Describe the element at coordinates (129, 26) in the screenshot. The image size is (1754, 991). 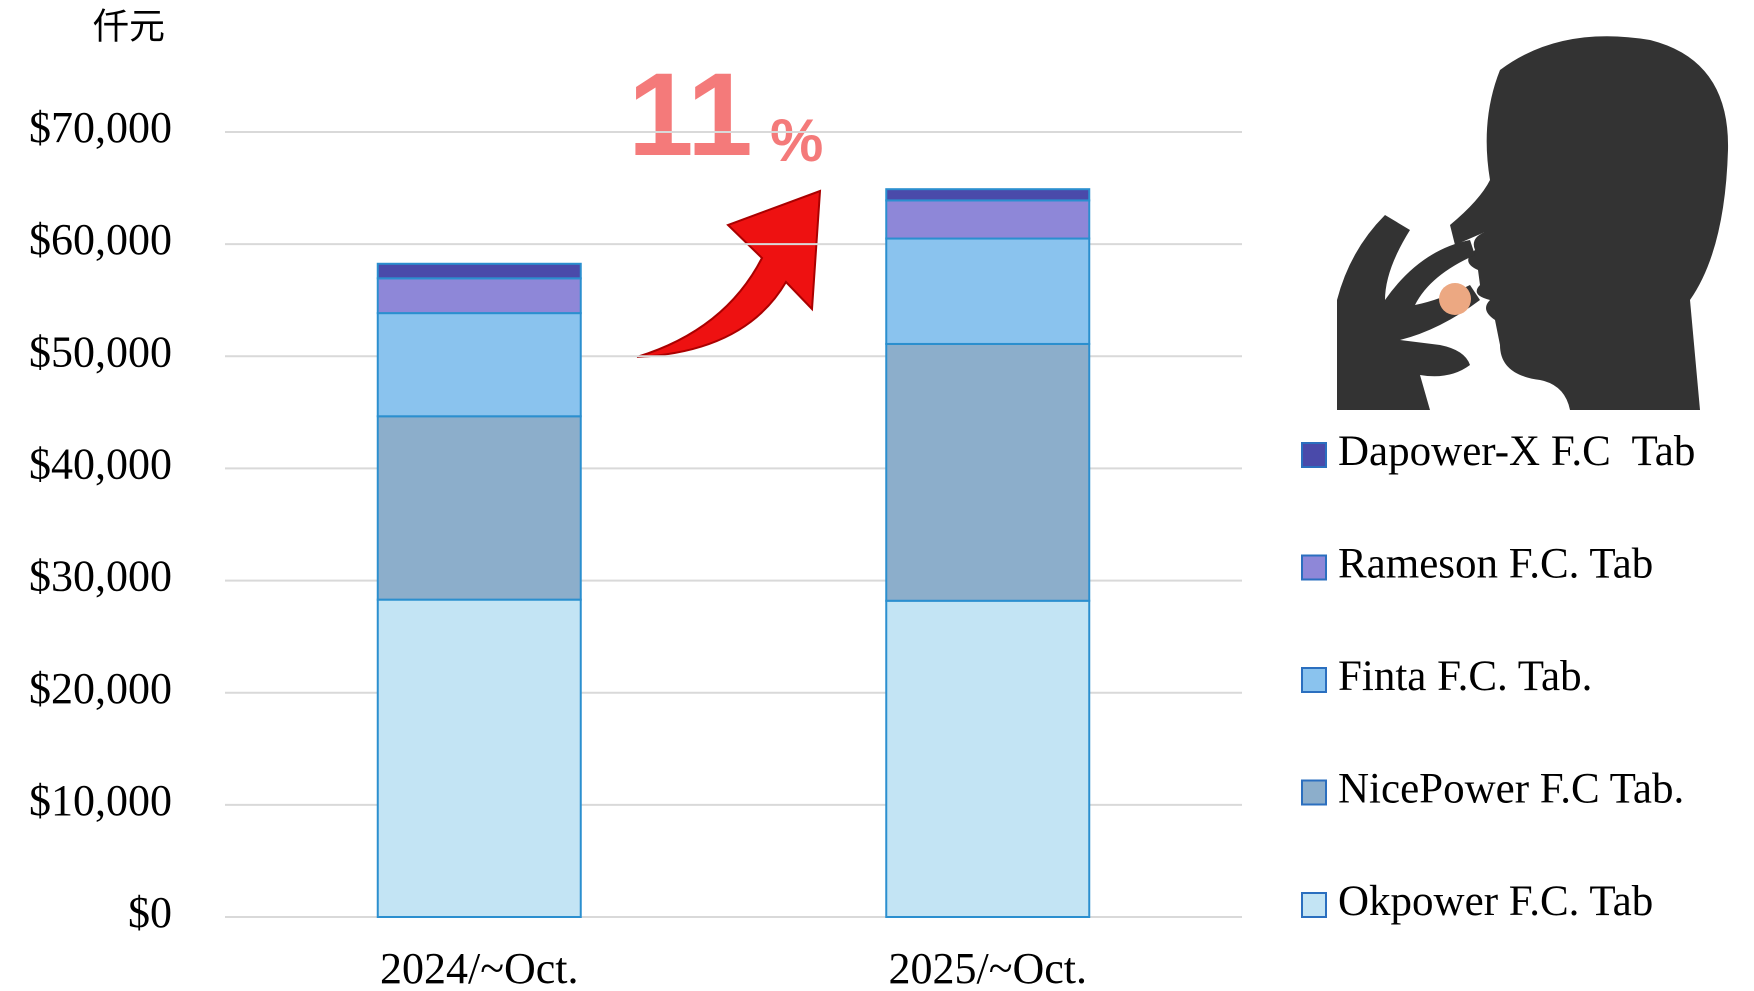
I see `unit-label: 仟元` at that location.